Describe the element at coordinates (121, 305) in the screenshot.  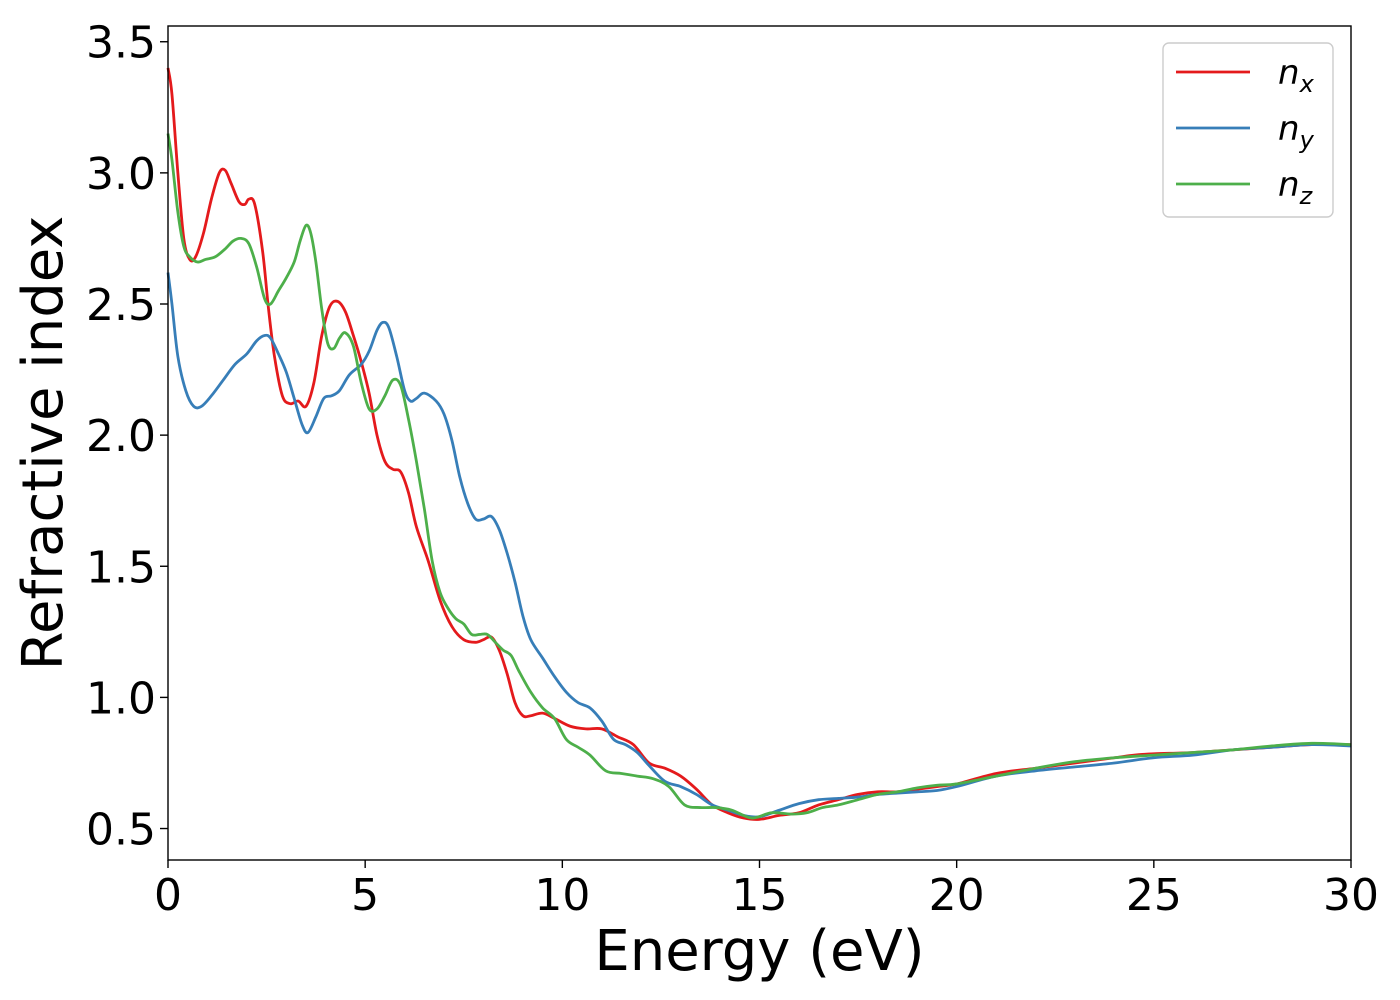
I see `y-tick-label: 2.5` at that location.